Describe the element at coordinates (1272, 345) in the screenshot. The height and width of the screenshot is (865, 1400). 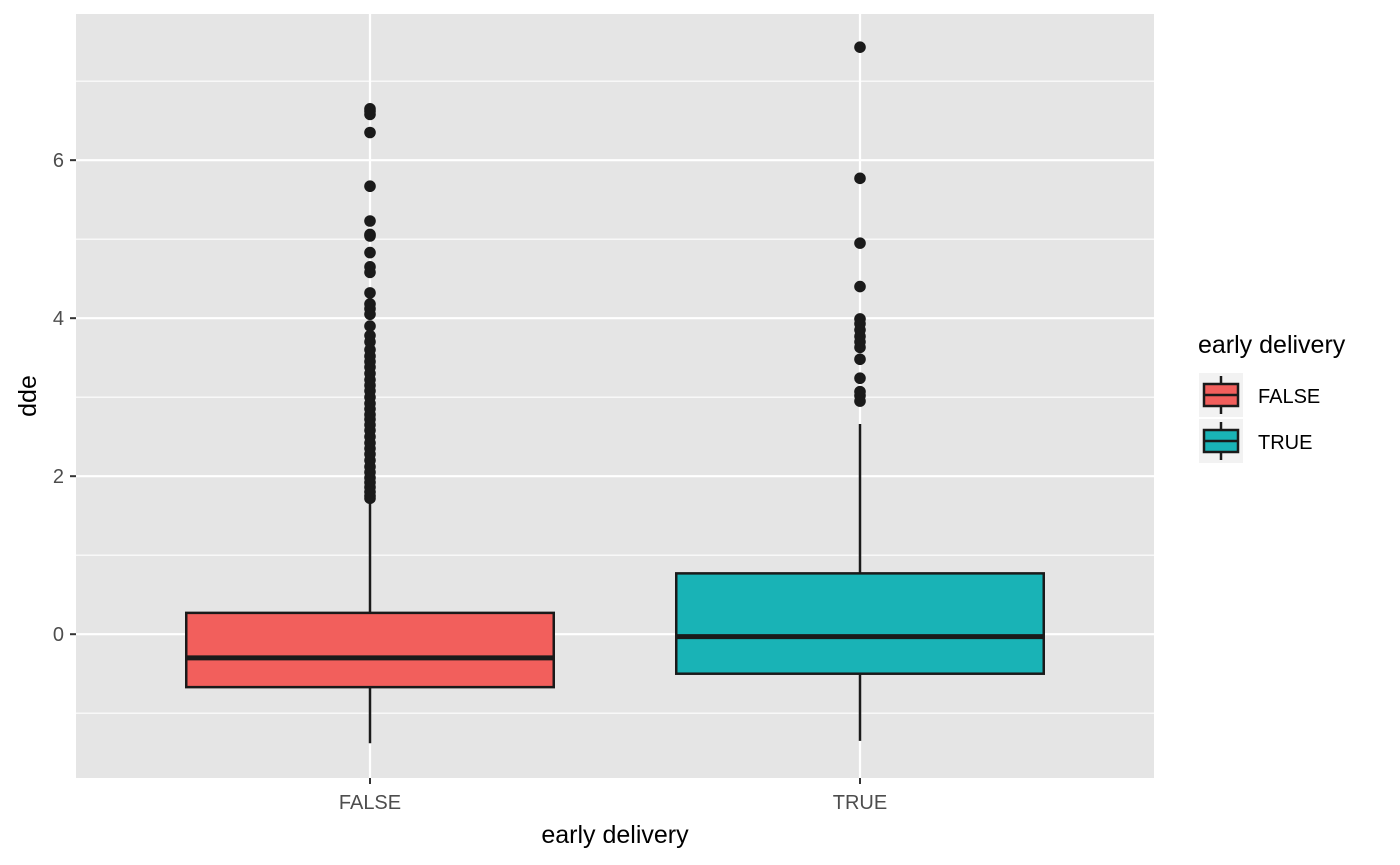
I see `legend-title: early delivery` at that location.